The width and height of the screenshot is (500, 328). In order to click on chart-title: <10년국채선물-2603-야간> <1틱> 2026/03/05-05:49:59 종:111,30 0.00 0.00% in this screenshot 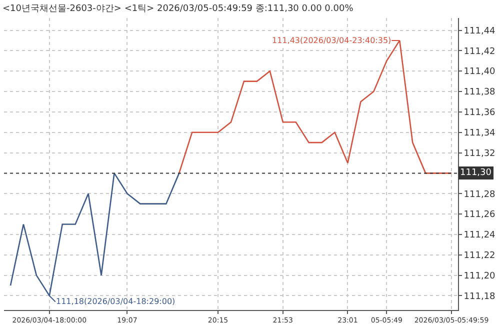, I will do `click(178, 9)`.